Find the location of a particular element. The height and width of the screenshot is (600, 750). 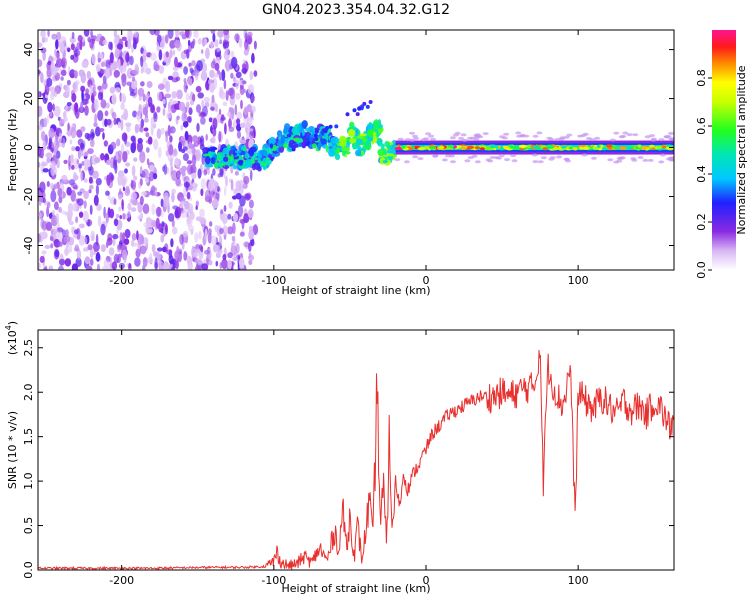

snr-y-multiplier-close: ) is located at coordinates (12, 323).